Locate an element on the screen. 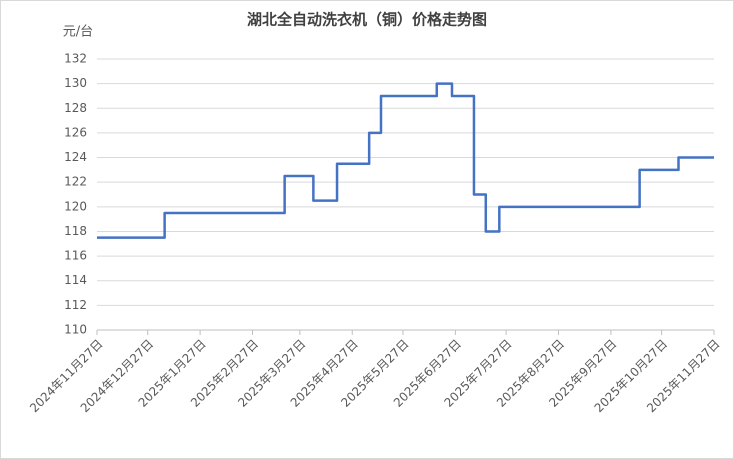  y-axis-label: 元/台 is located at coordinates (78, 32).